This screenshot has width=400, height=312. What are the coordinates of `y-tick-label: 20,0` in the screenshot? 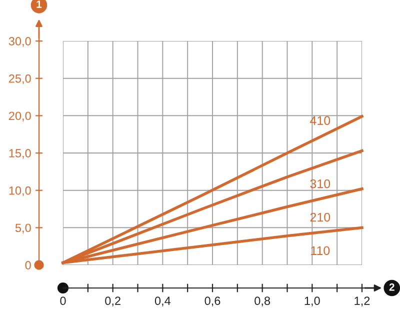 It's located at (19, 117).